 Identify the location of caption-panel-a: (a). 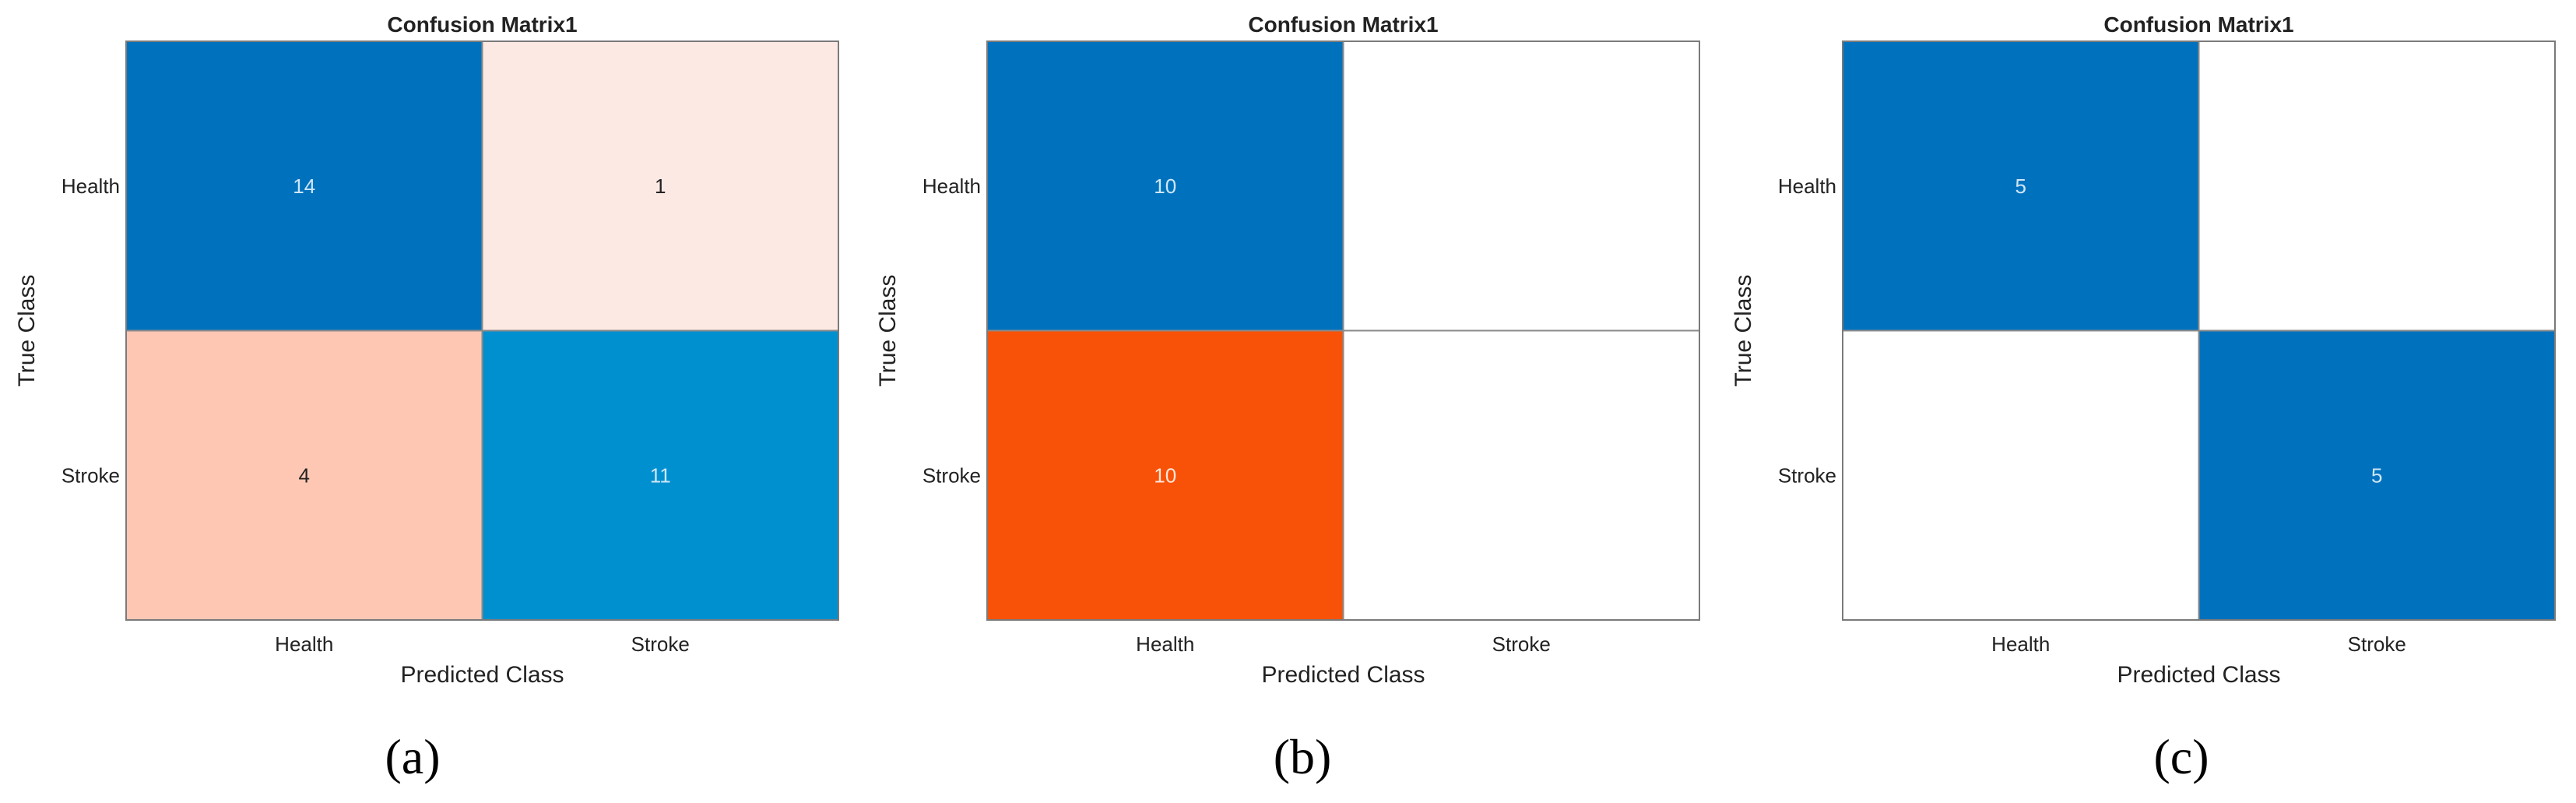
(413, 756).